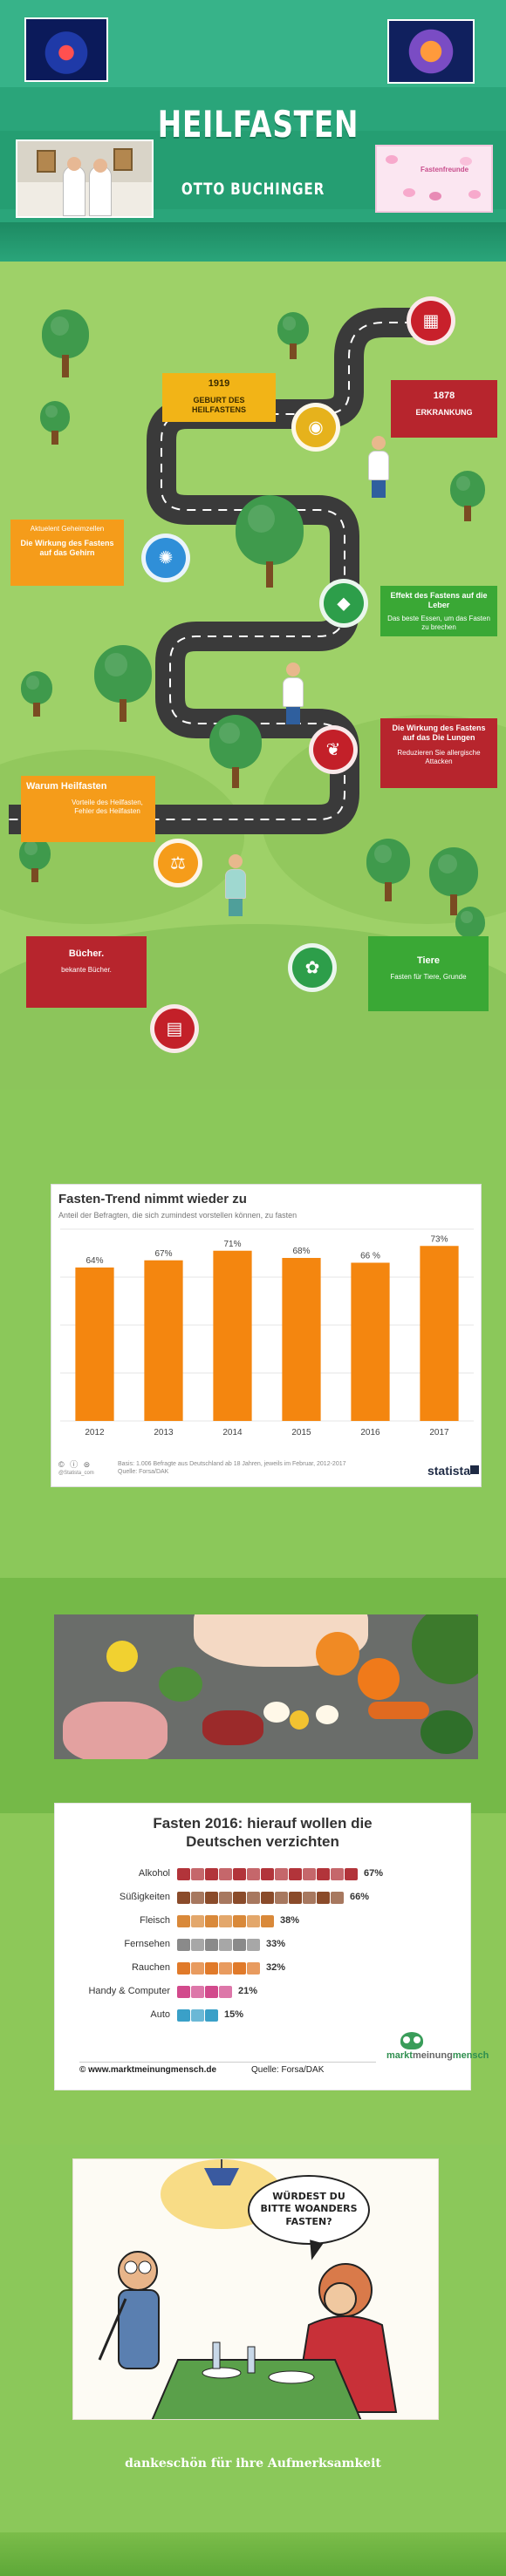 This screenshot has height=2576, width=506. I want to click on row-value: 38%, so click(290, 1921).